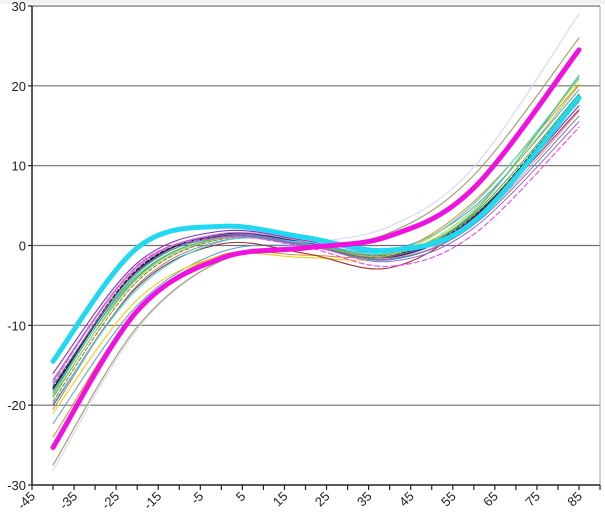  What do you see at coordinates (19, 7) in the screenshot?
I see `y-tick-label: 30` at bounding box center [19, 7].